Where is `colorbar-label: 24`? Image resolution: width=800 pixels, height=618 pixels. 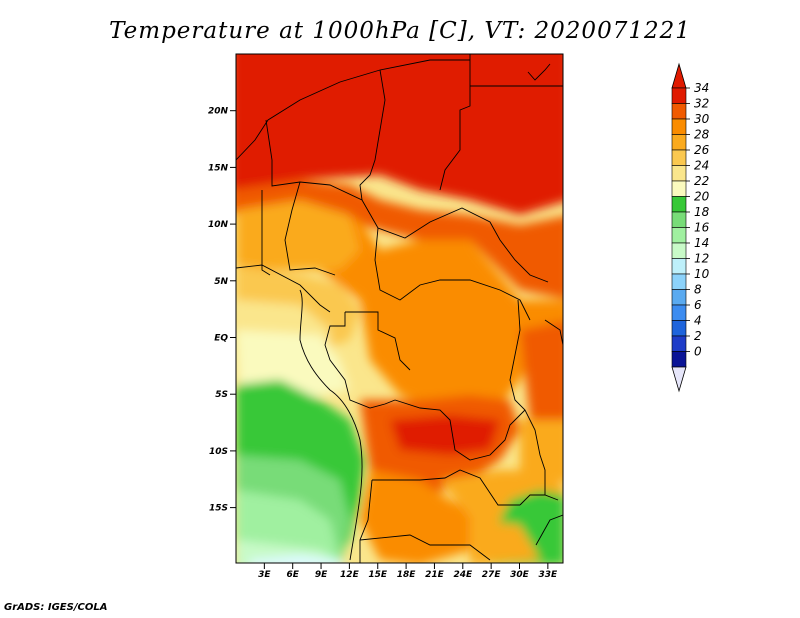 colorbar-label: 24 is located at coordinates (701, 166).